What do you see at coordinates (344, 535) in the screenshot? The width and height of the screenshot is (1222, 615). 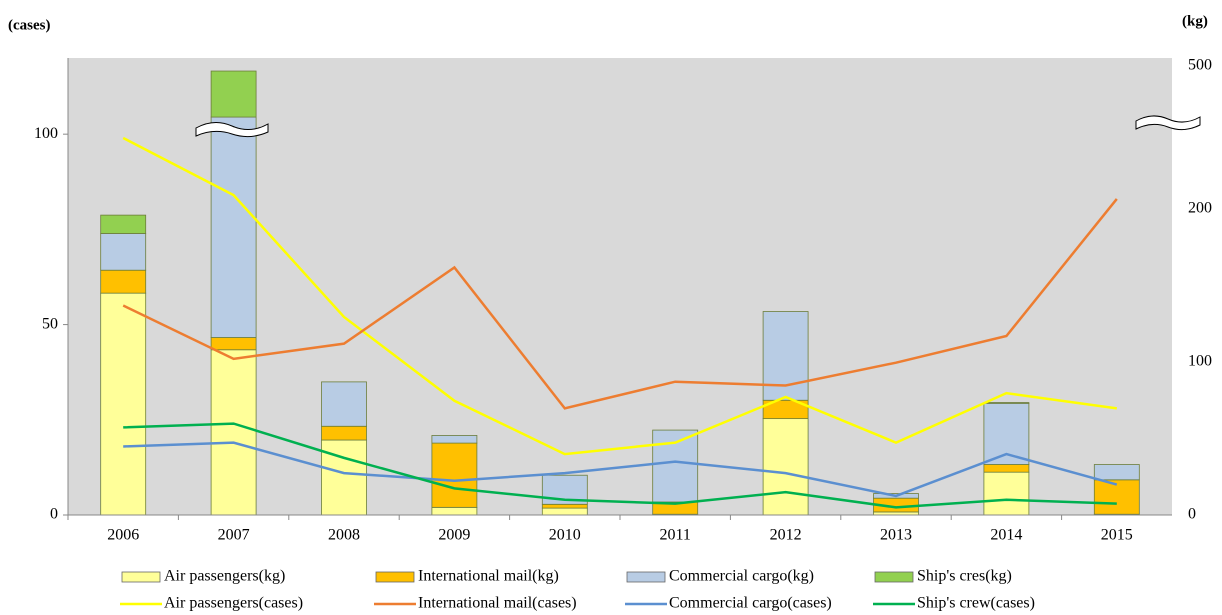 I see `x-tick-label: 2008` at bounding box center [344, 535].